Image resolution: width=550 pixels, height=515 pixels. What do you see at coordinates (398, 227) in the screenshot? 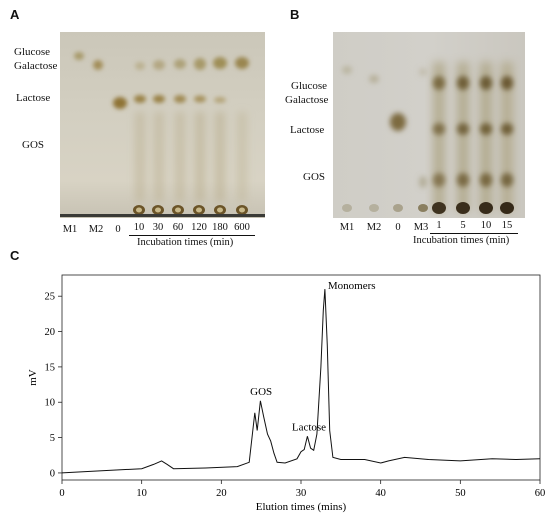
I see `panel-b-lane-zero: 0` at bounding box center [398, 227].